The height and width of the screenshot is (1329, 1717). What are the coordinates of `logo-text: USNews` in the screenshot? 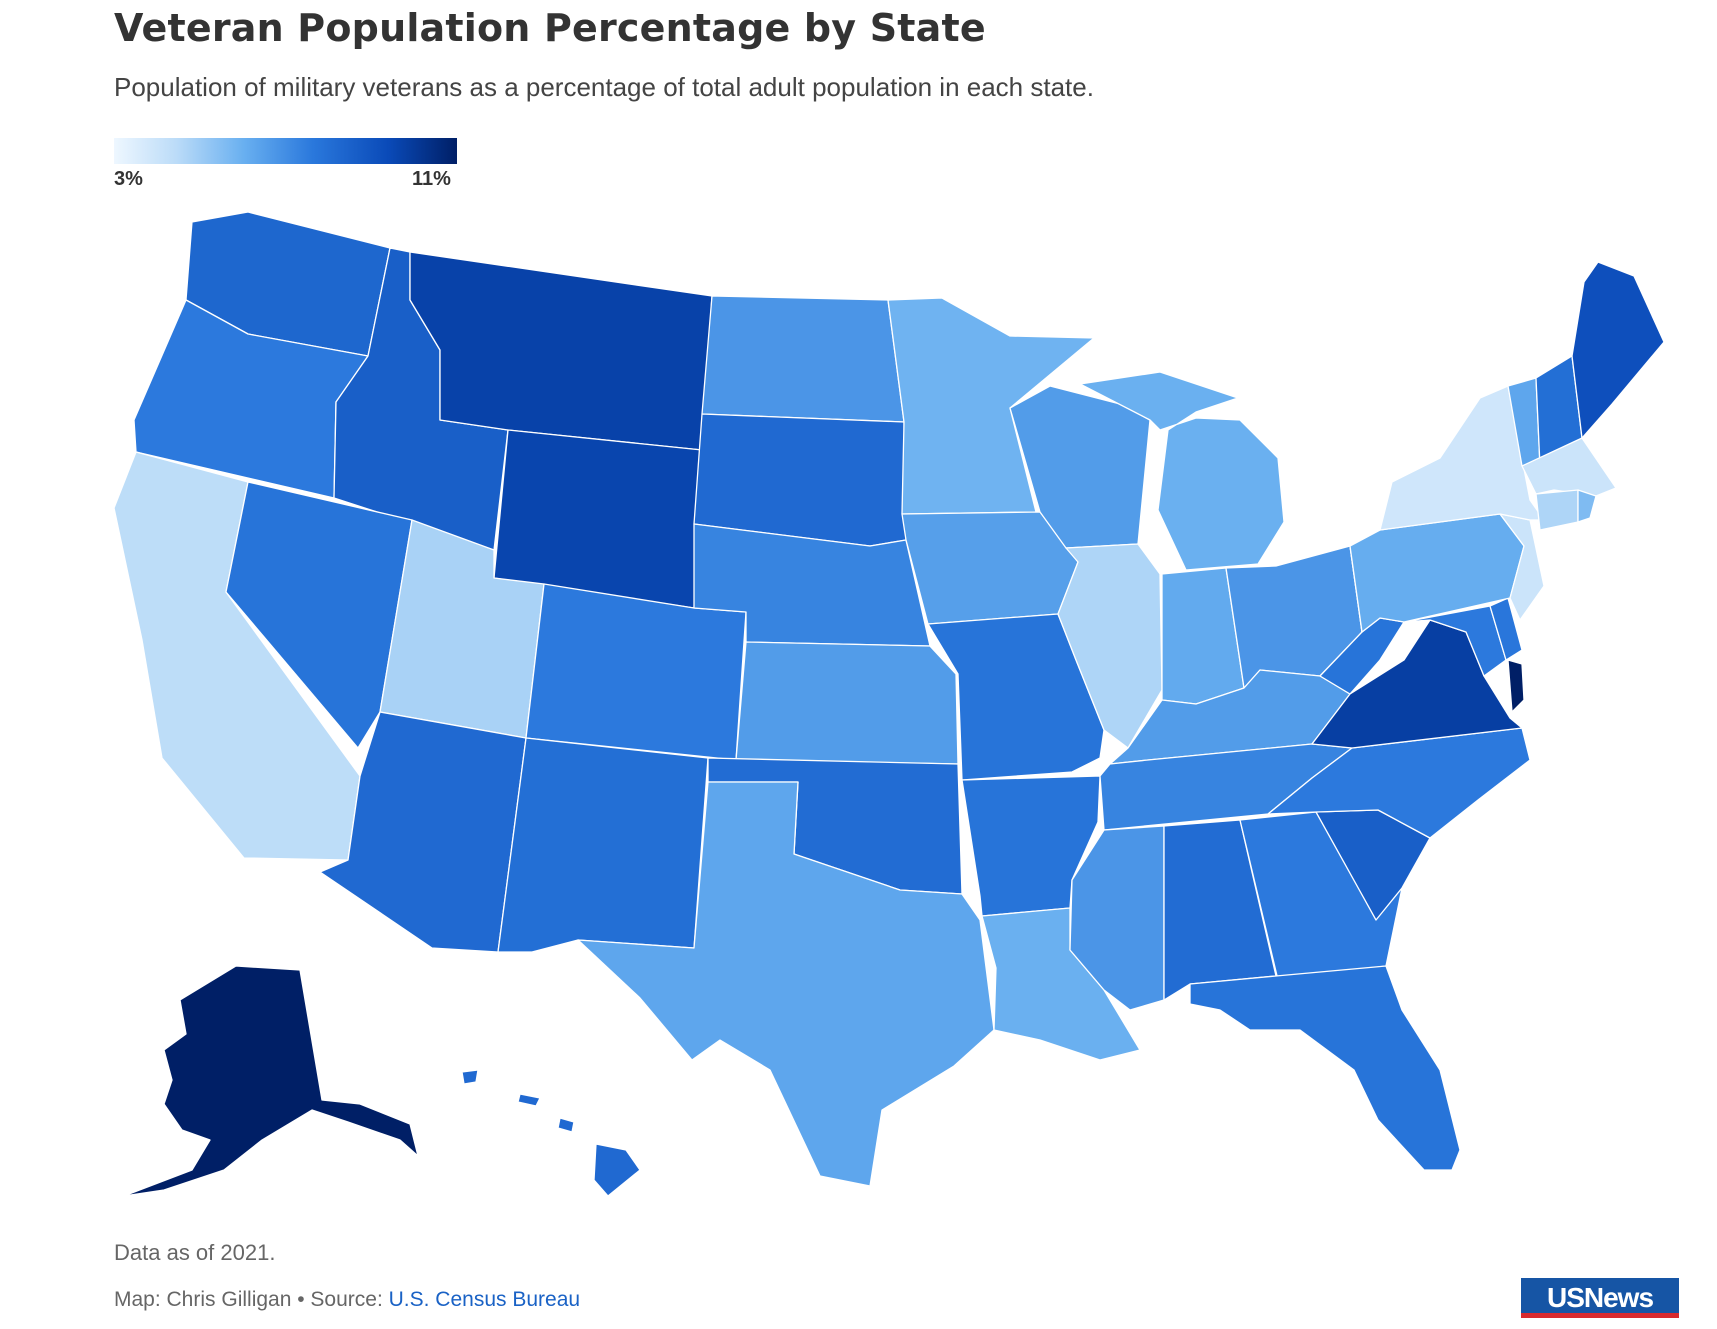 It's located at (1600, 1297).